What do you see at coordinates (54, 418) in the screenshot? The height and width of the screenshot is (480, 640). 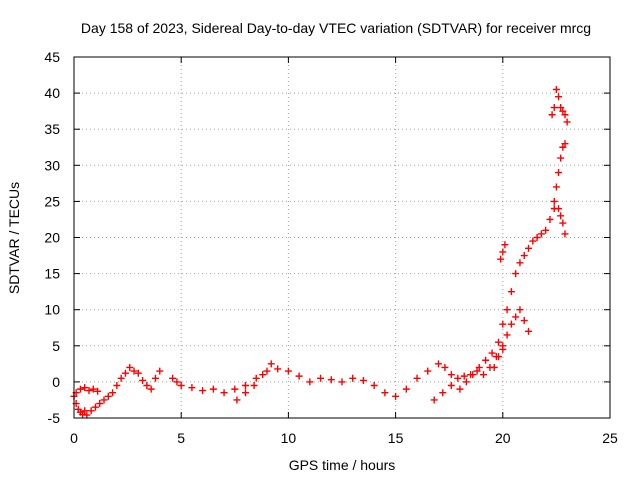 I see `y-tick-label: -5` at bounding box center [54, 418].